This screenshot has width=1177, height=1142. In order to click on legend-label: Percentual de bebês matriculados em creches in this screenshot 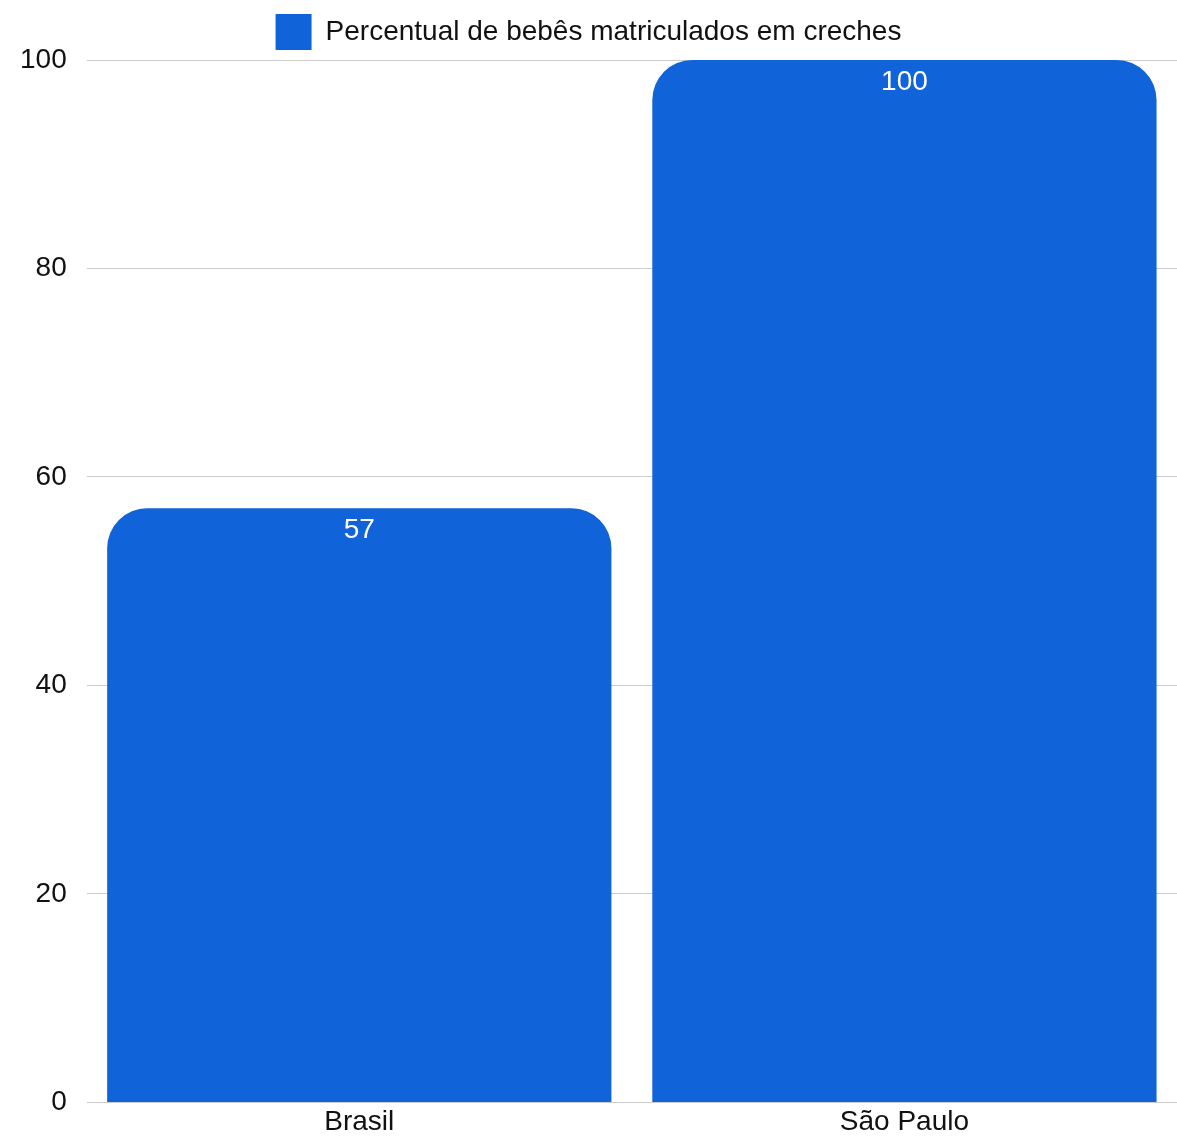, I will do `click(613, 30)`.